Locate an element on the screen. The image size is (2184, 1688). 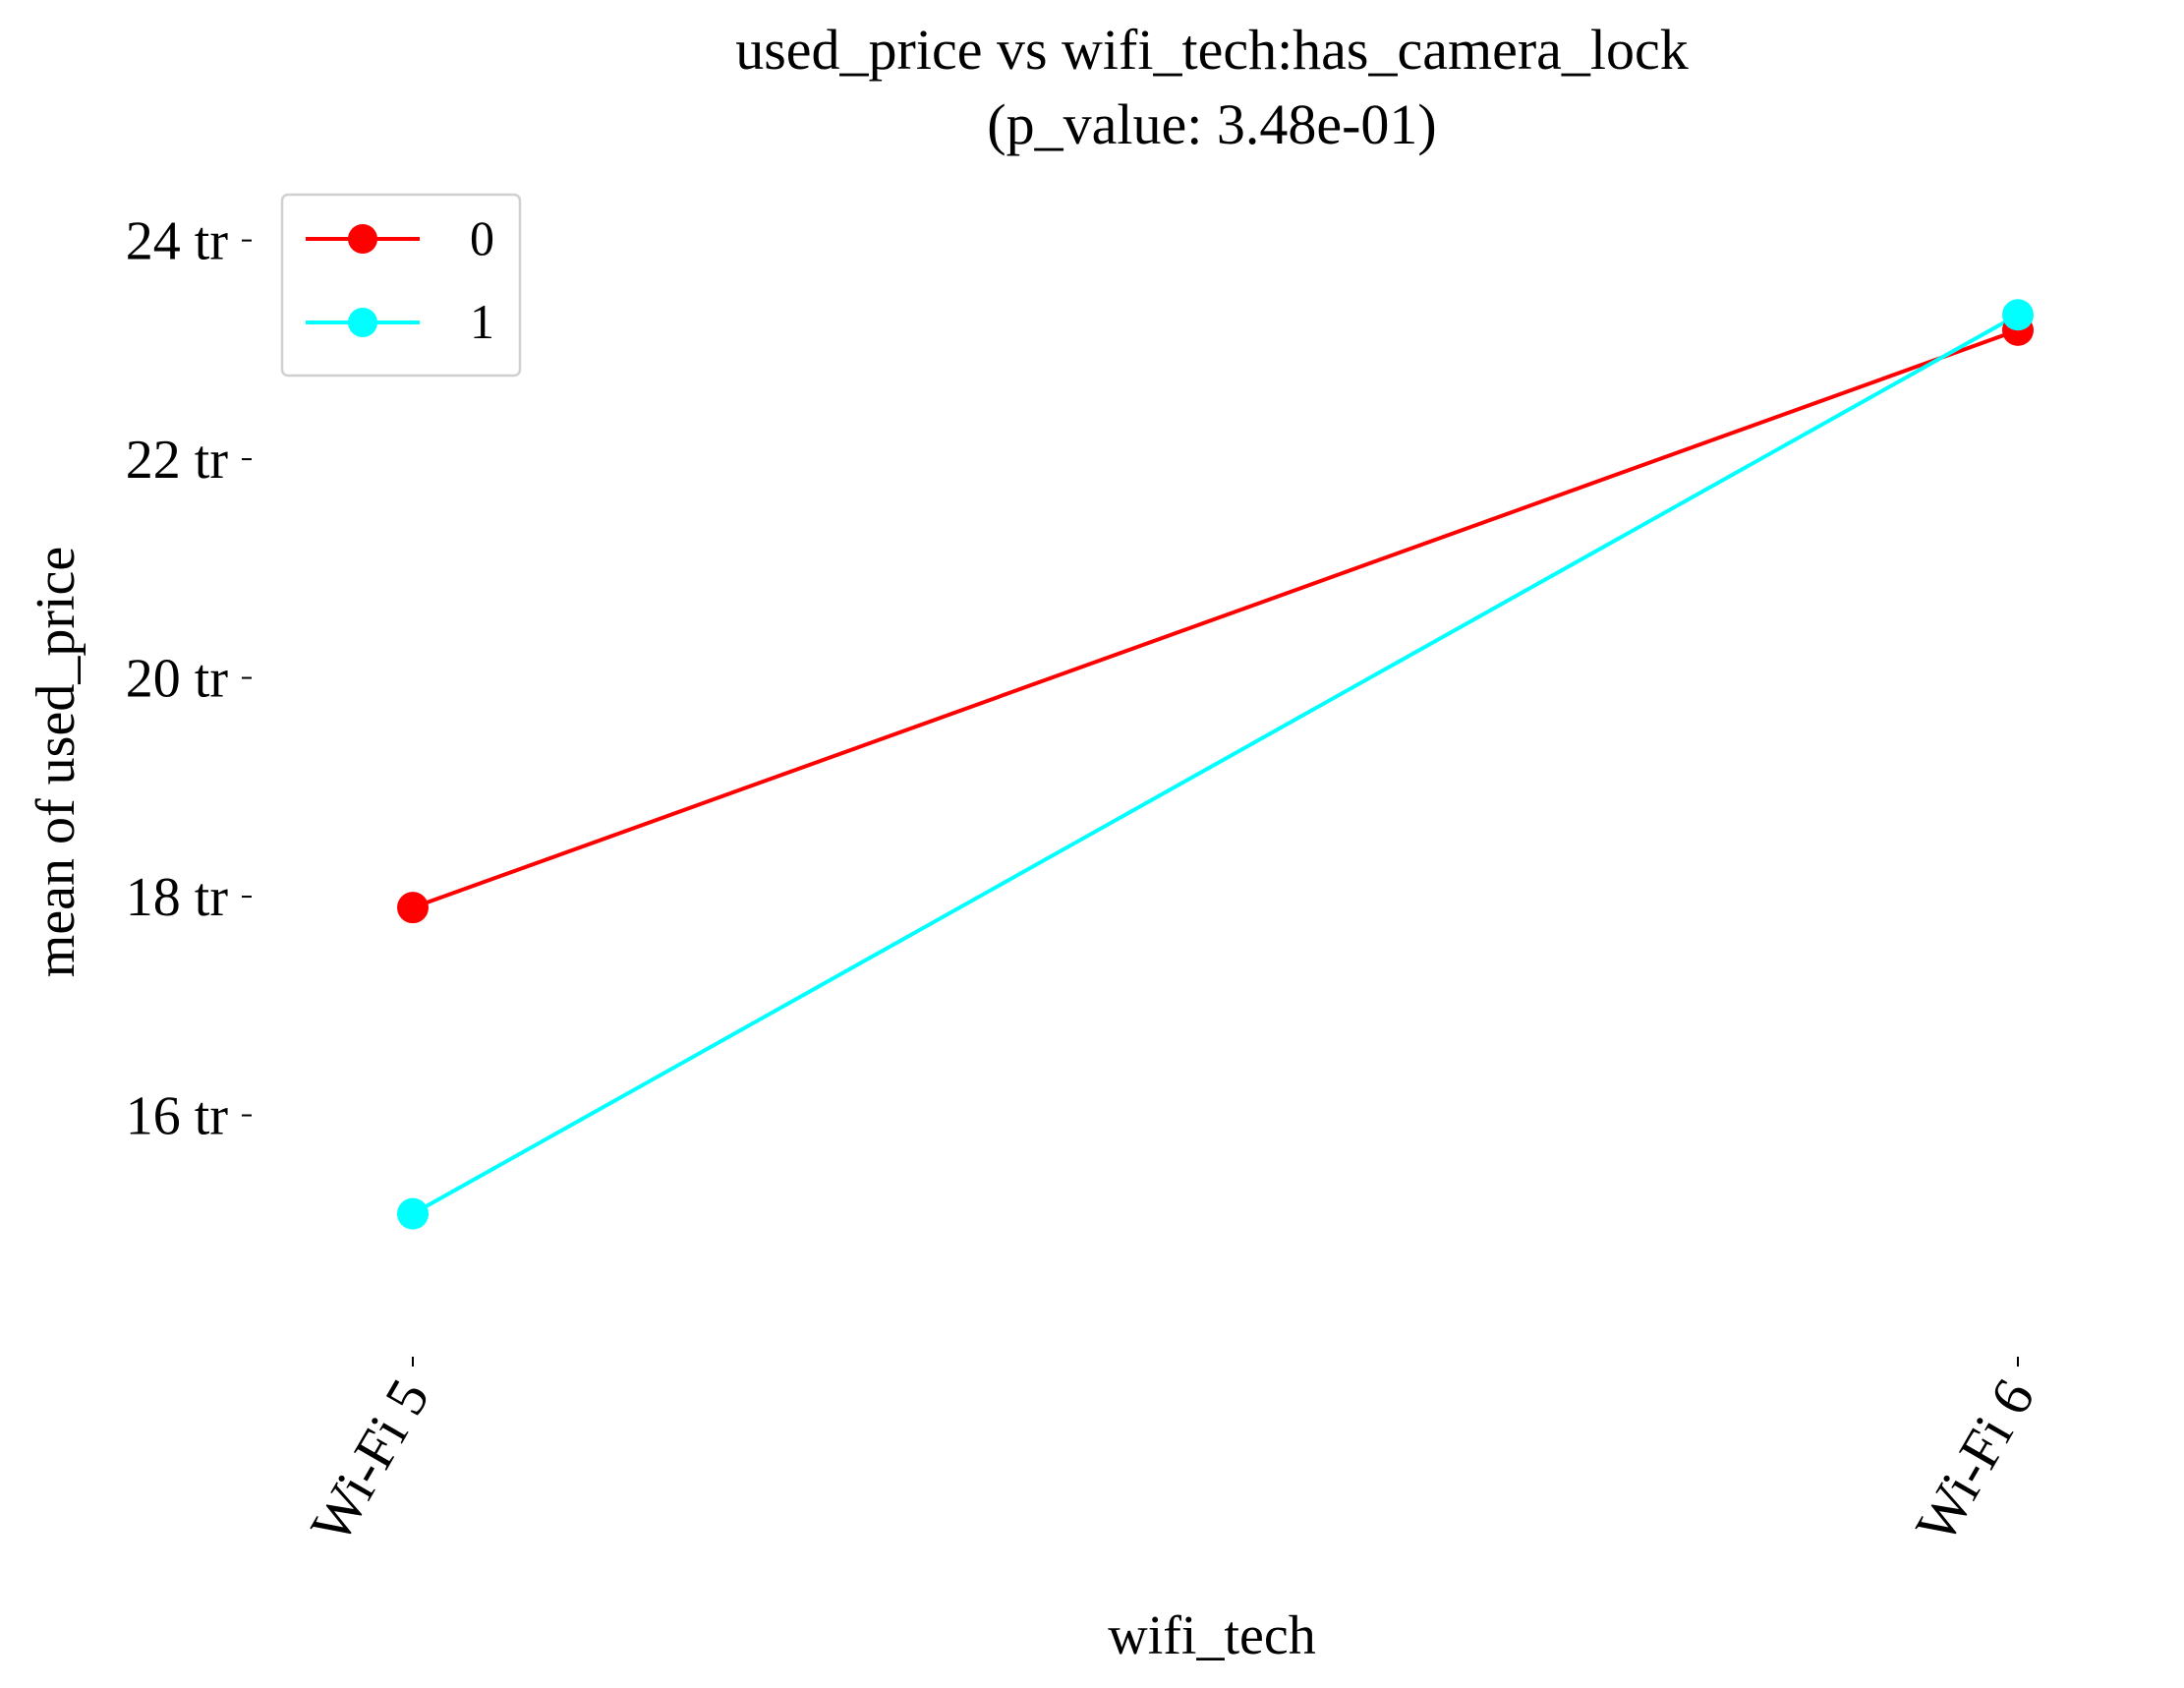
y-axis-label: mean of used_price is located at coordinates (56, 762).